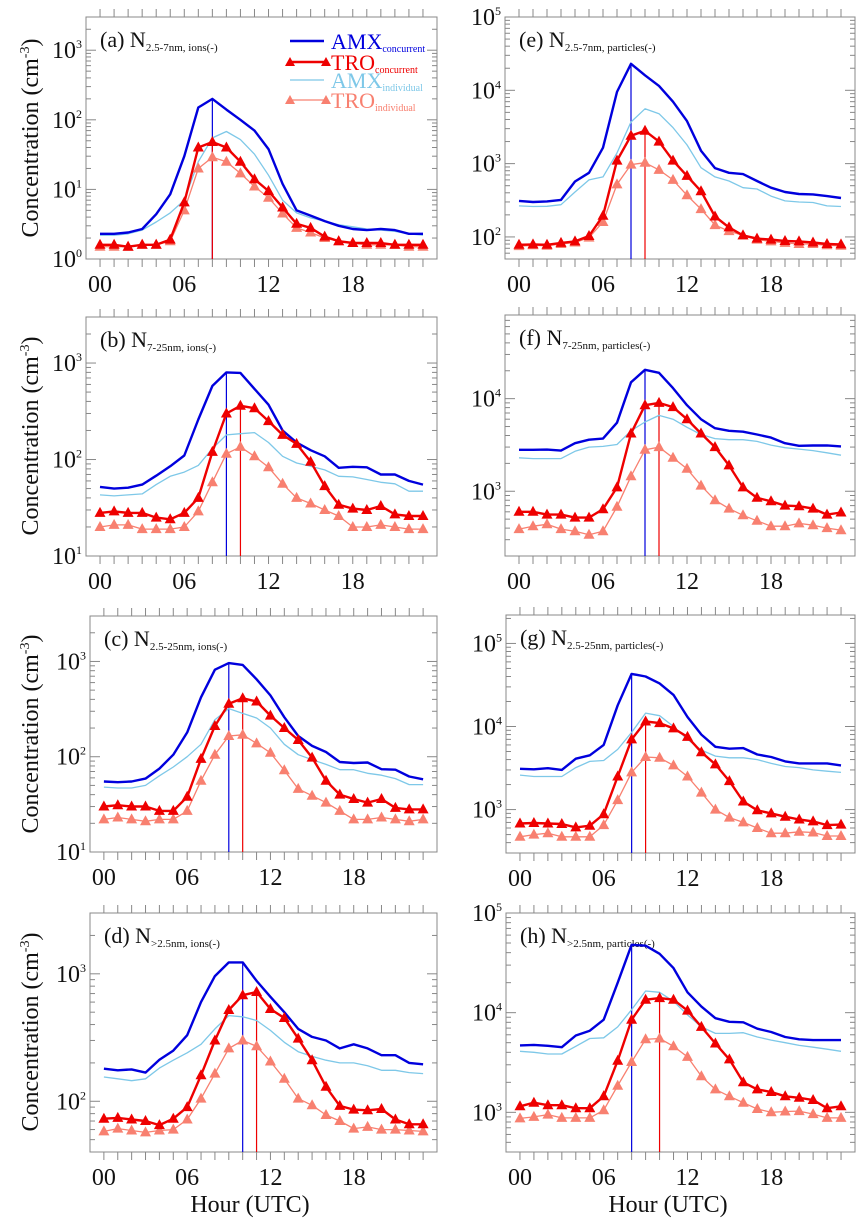 Image resolution: width=864 pixels, height=1226 pixels. What do you see at coordinates (79, 44) in the screenshot?
I see `y-tick-label-exponent: 3` at bounding box center [79, 44].